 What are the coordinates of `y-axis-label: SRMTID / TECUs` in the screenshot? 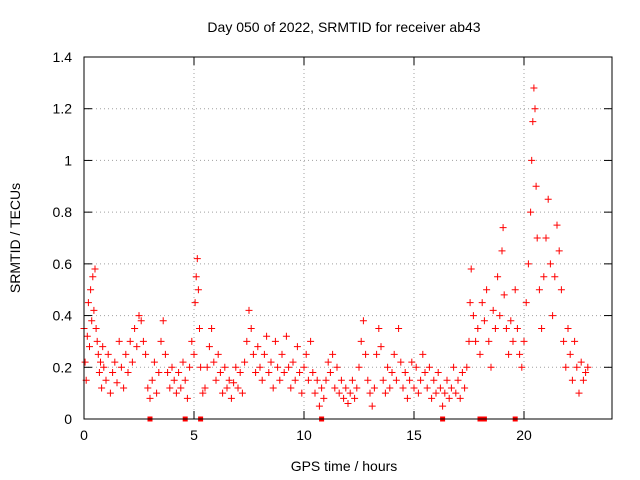 It's located at (15, 238).